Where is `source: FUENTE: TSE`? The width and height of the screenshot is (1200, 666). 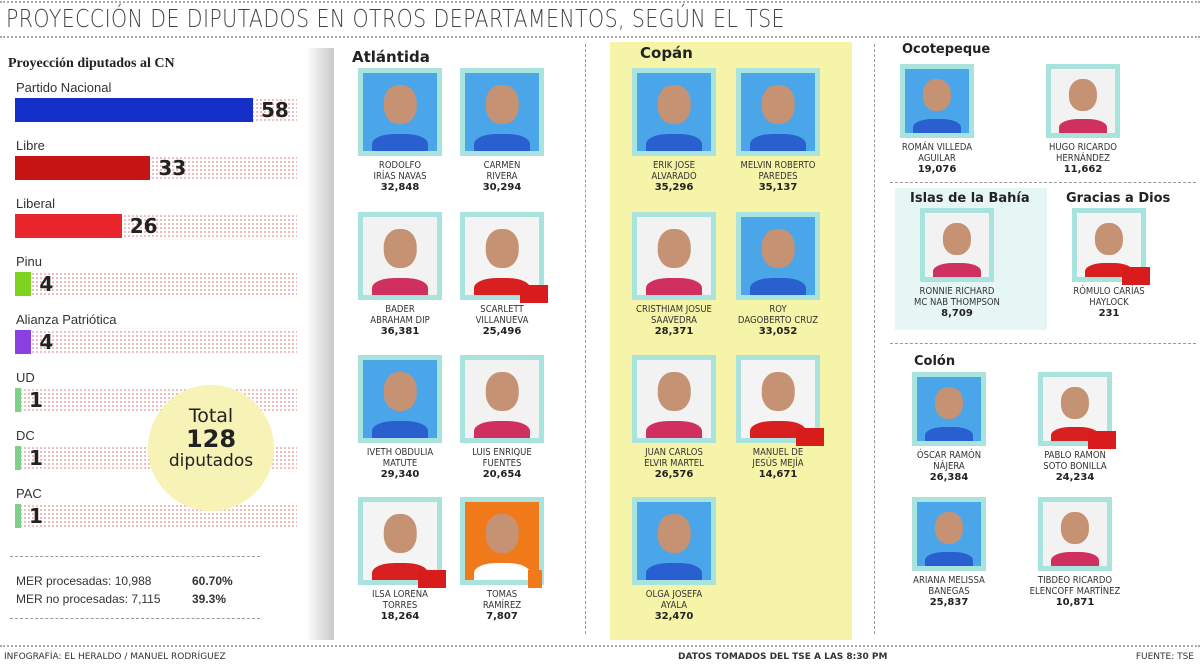
source: FUENTE: TSE is located at coordinates (1164, 657).